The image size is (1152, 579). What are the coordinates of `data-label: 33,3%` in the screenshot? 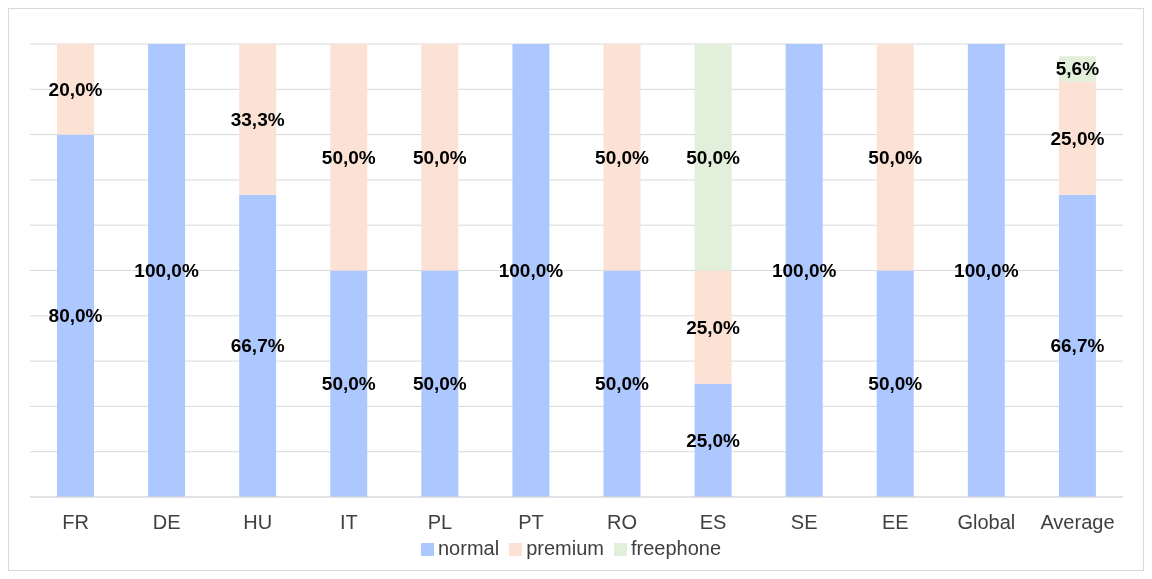 It's located at (257, 119).